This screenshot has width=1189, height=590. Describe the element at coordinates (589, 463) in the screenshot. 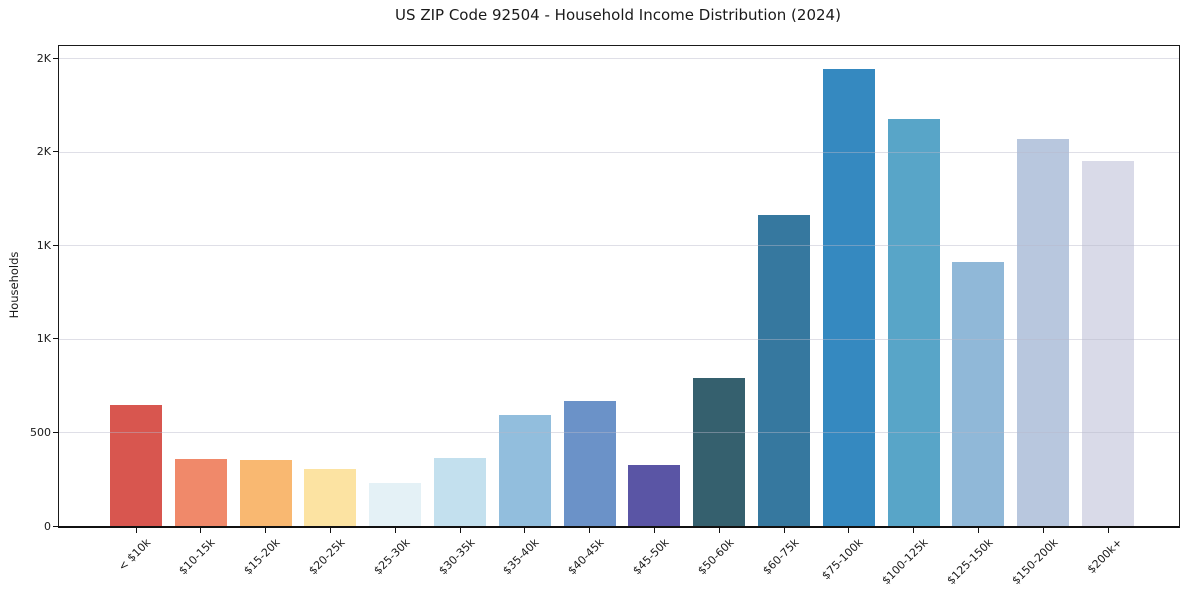

I see `bar-40-45k` at that location.